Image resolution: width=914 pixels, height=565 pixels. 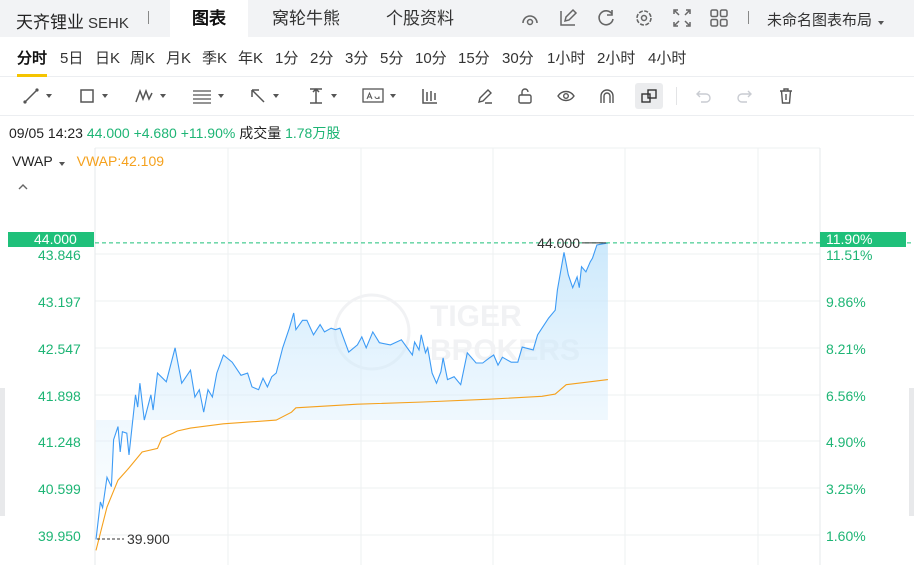 I want to click on pencil-icon, so click(x=485, y=96).